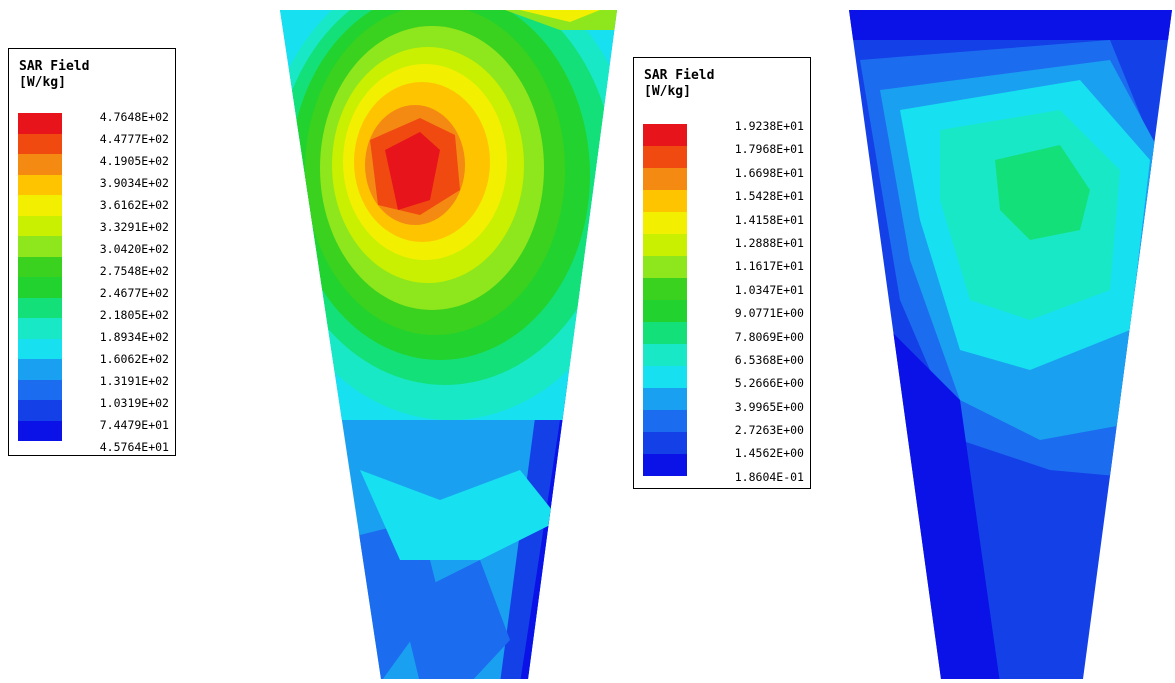  What do you see at coordinates (119, 161) in the screenshot?
I see `scale-label: 4.1905E+02` at bounding box center [119, 161].